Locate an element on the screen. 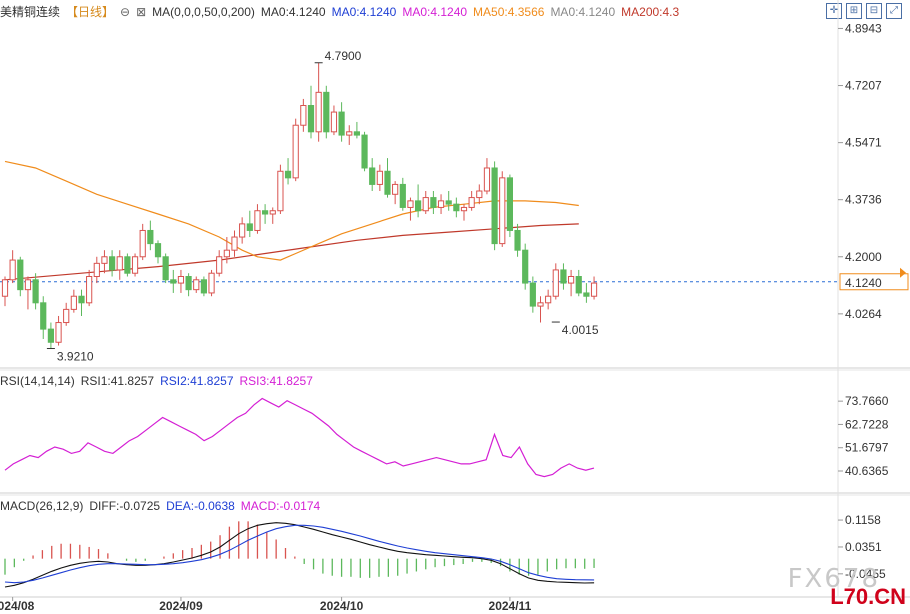 The height and width of the screenshot is (614, 910). rsi-tick-label: 73.7660 is located at coordinates (867, 401).